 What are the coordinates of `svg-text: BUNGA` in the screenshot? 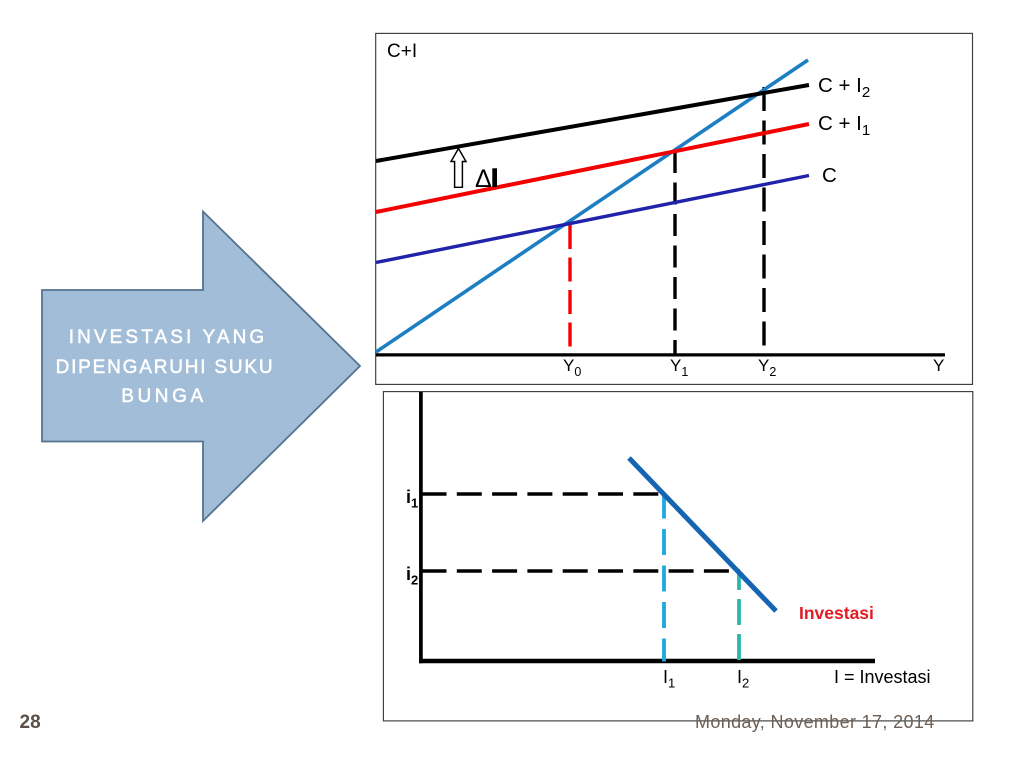 It's located at (164, 396).